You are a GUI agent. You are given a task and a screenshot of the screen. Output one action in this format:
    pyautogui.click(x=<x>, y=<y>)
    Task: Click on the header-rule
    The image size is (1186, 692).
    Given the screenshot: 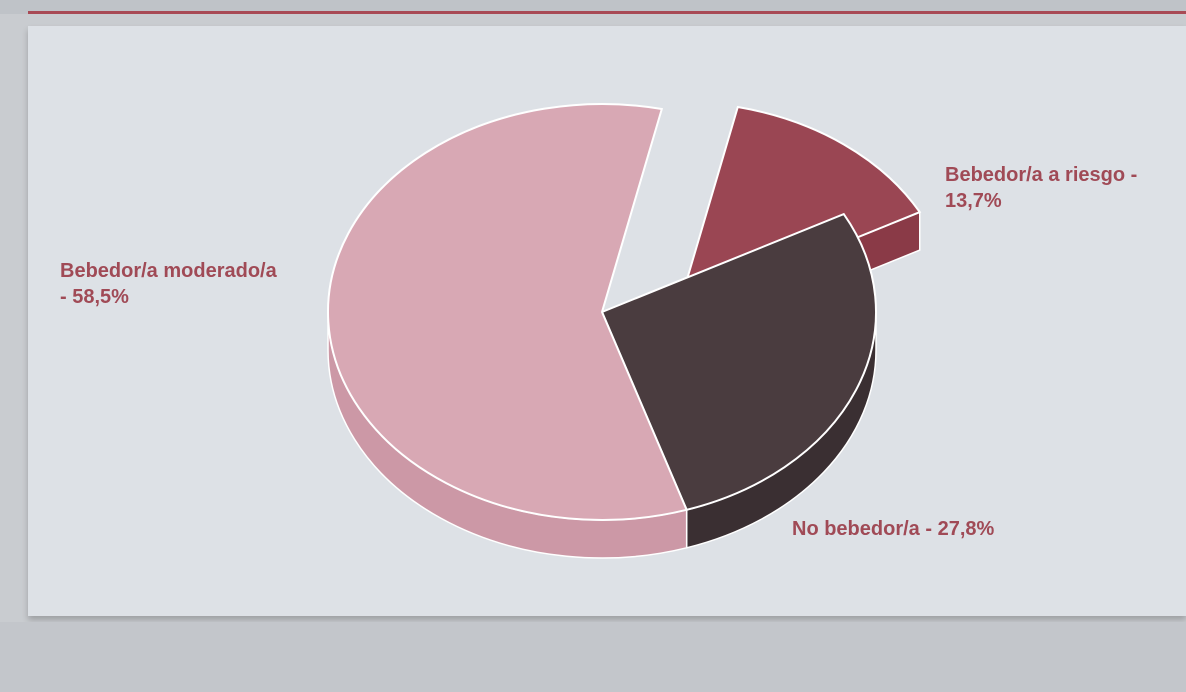 What is the action you would take?
    pyautogui.click(x=607, y=12)
    